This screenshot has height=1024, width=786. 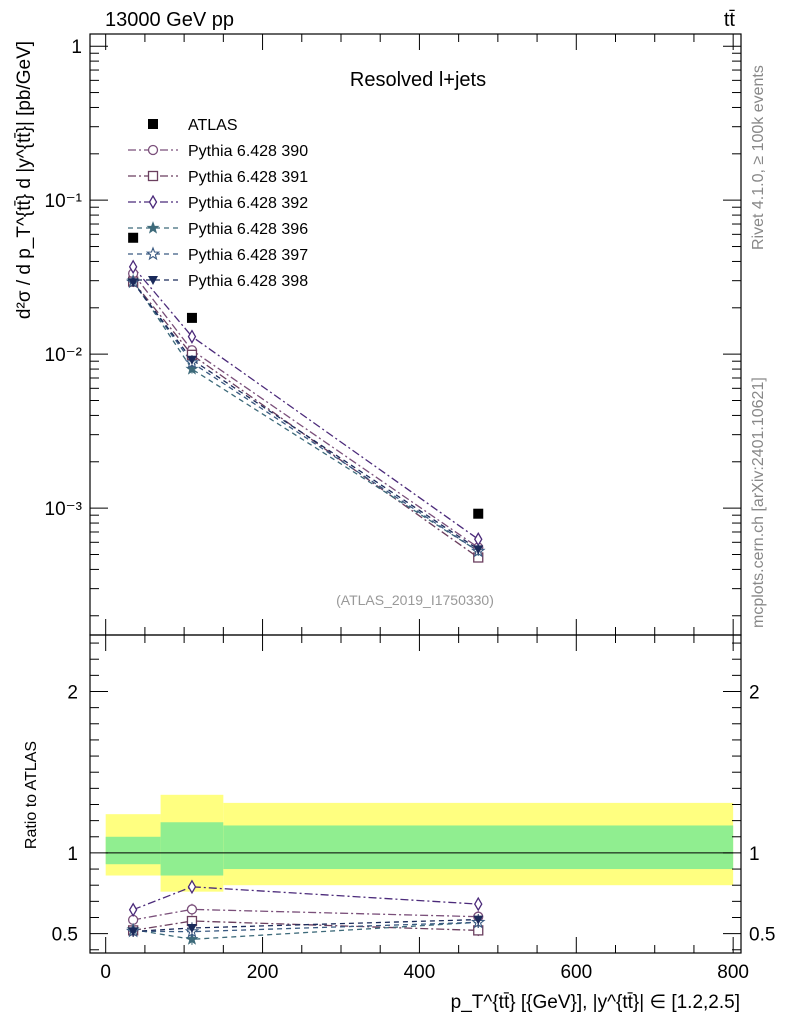 What do you see at coordinates (248, 229) in the screenshot?
I see `legend-label: Pythia 6.428 396` at bounding box center [248, 229].